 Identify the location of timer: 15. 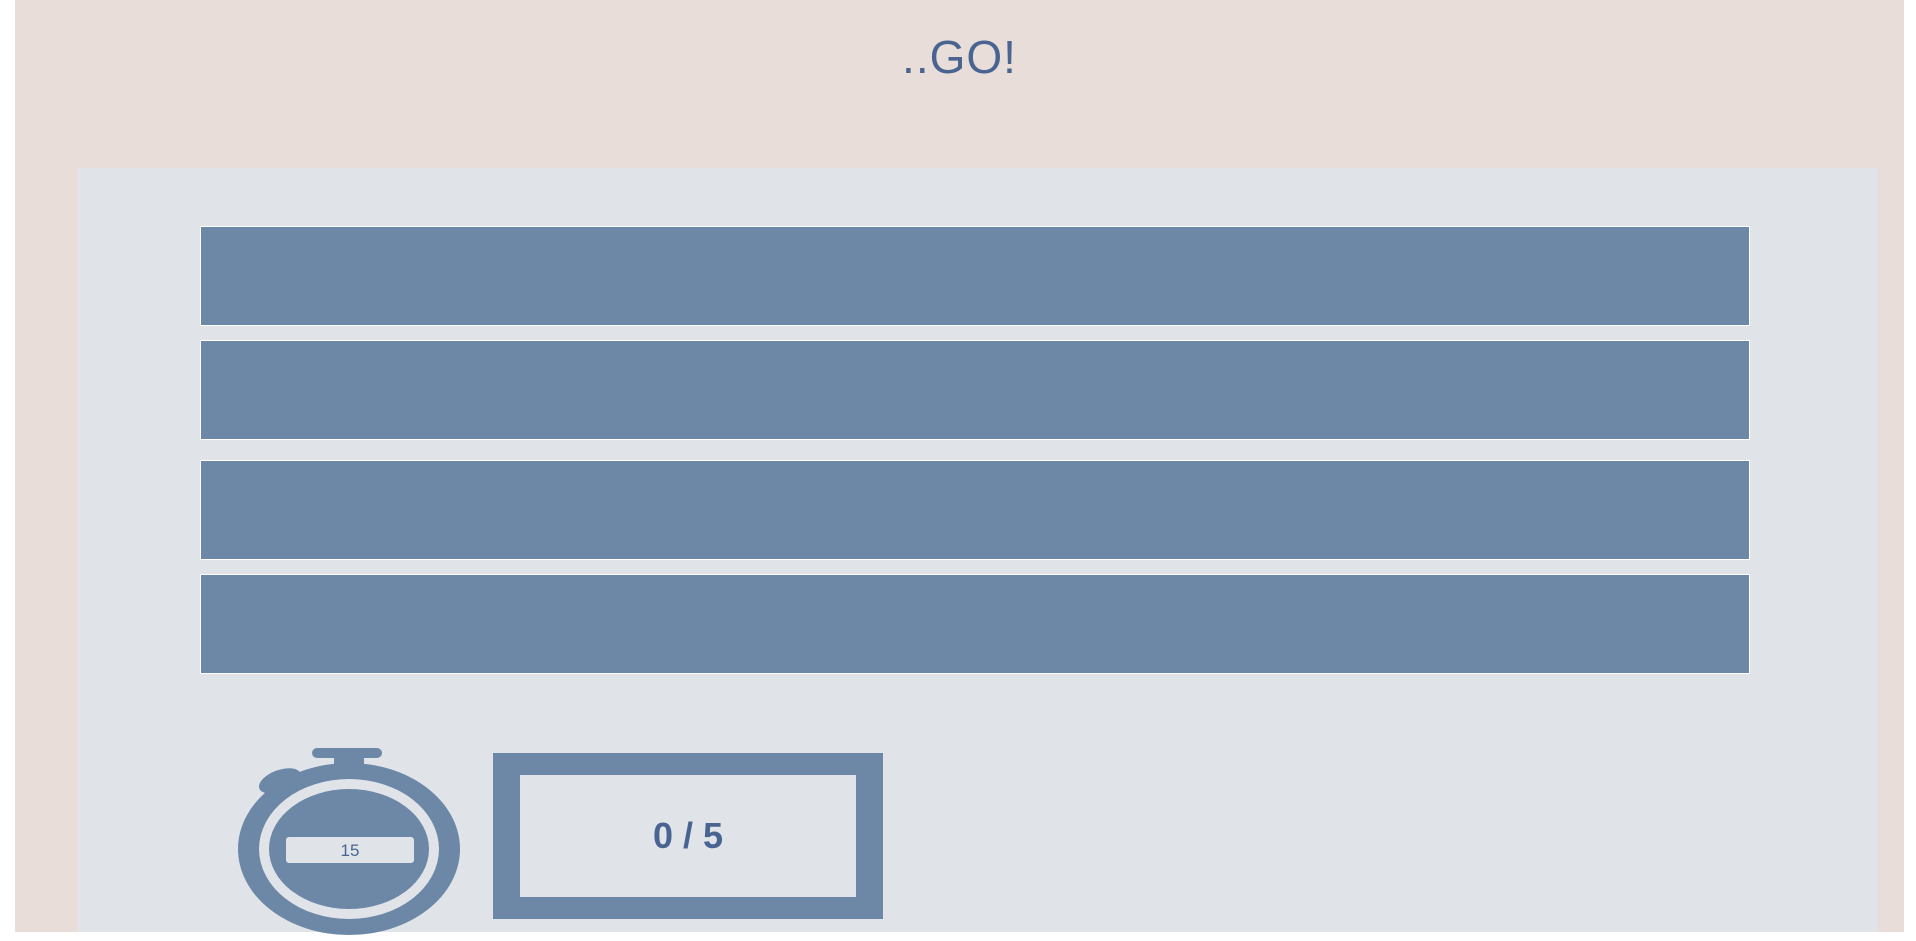
(350, 842).